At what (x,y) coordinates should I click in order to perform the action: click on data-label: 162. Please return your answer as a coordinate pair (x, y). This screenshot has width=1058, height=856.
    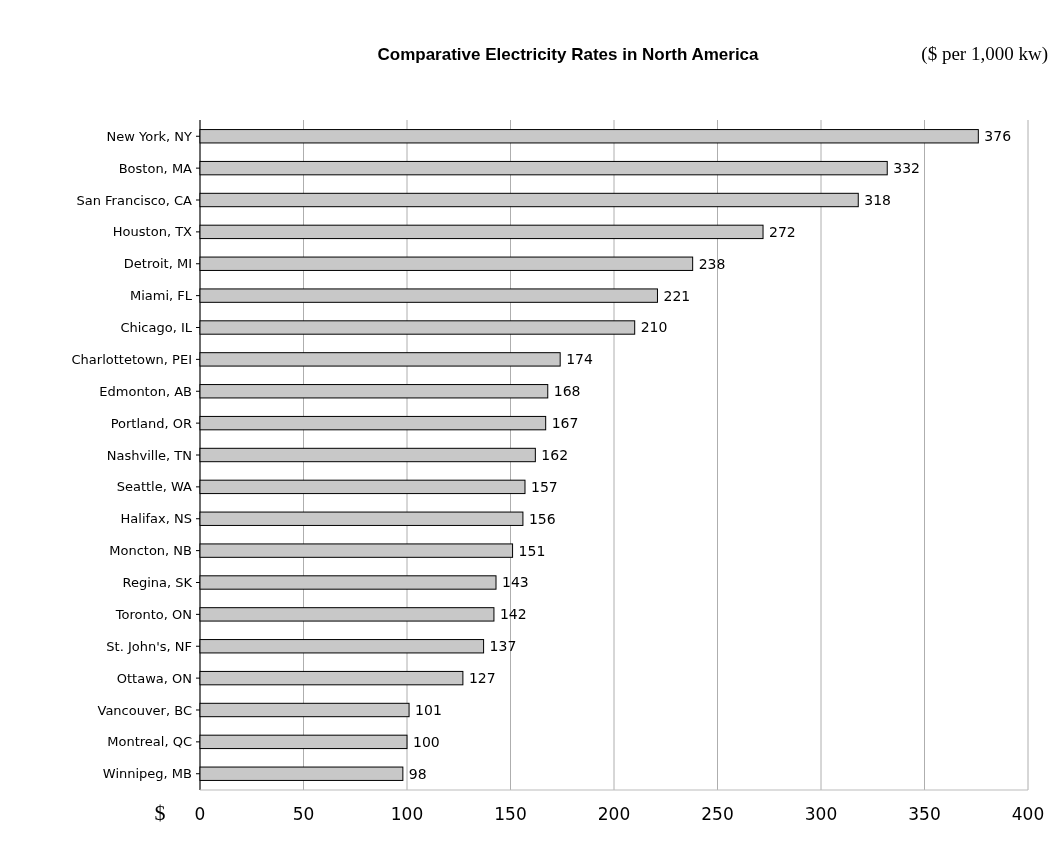
    Looking at the image, I should click on (555, 454).